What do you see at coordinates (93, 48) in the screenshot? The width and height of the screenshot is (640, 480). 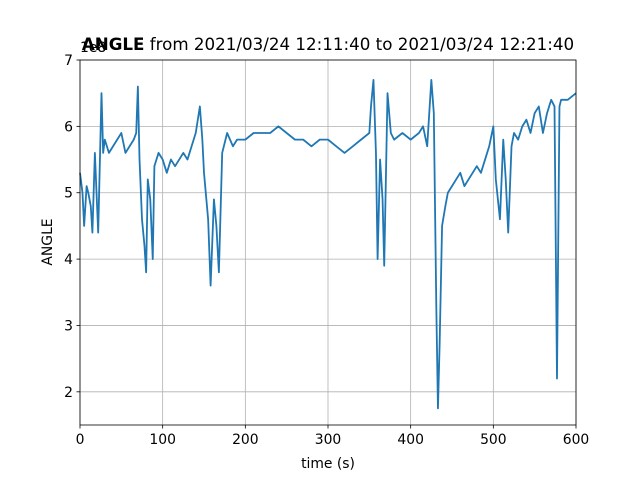 I see `offset-text: 1e8` at bounding box center [93, 48].